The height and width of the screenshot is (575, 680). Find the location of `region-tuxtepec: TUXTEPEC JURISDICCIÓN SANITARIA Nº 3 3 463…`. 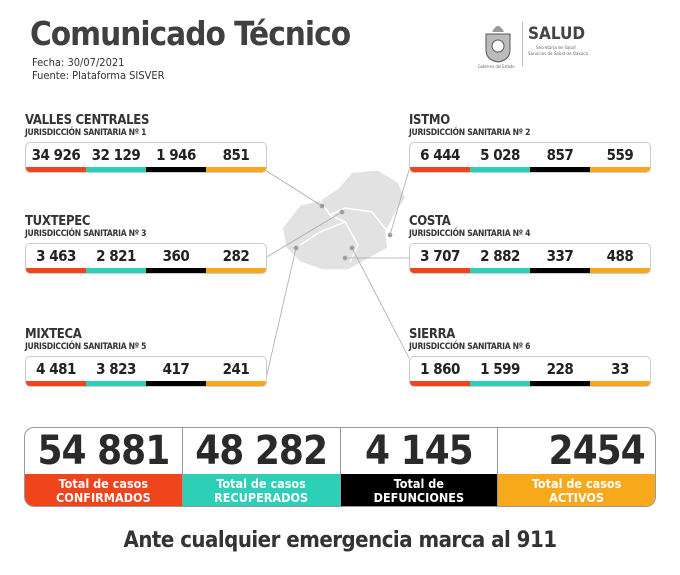

region-tuxtepec: TUXTEPEC JURISDICCIÓN SANITARIA Nº 3 3 463… is located at coordinates (146, 244).